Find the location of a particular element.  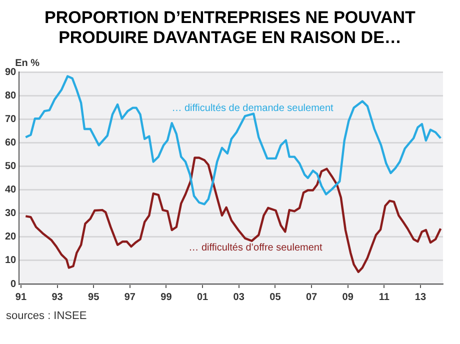

y-tick-label: 50 is located at coordinates (11, 166).